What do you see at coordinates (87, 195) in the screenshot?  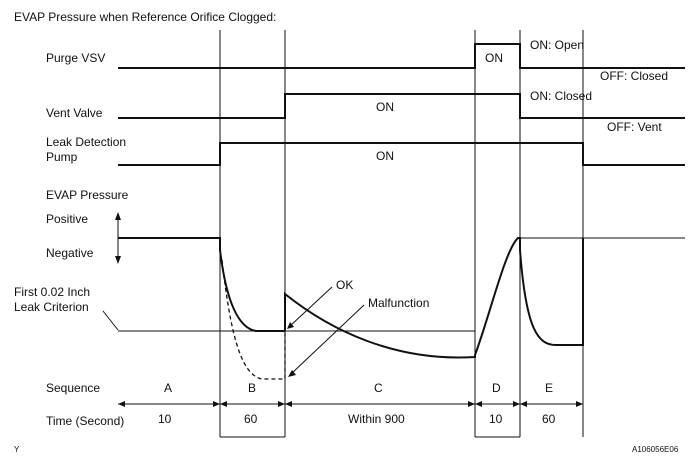 I see `evap-pressure-label: EVAP Pressure` at bounding box center [87, 195].